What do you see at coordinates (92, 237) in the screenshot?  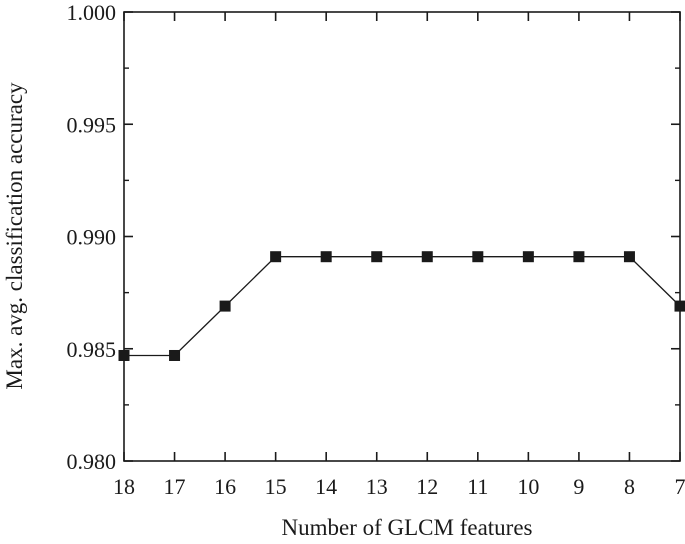 I see `y-tick-label: 0.990` at bounding box center [92, 237].